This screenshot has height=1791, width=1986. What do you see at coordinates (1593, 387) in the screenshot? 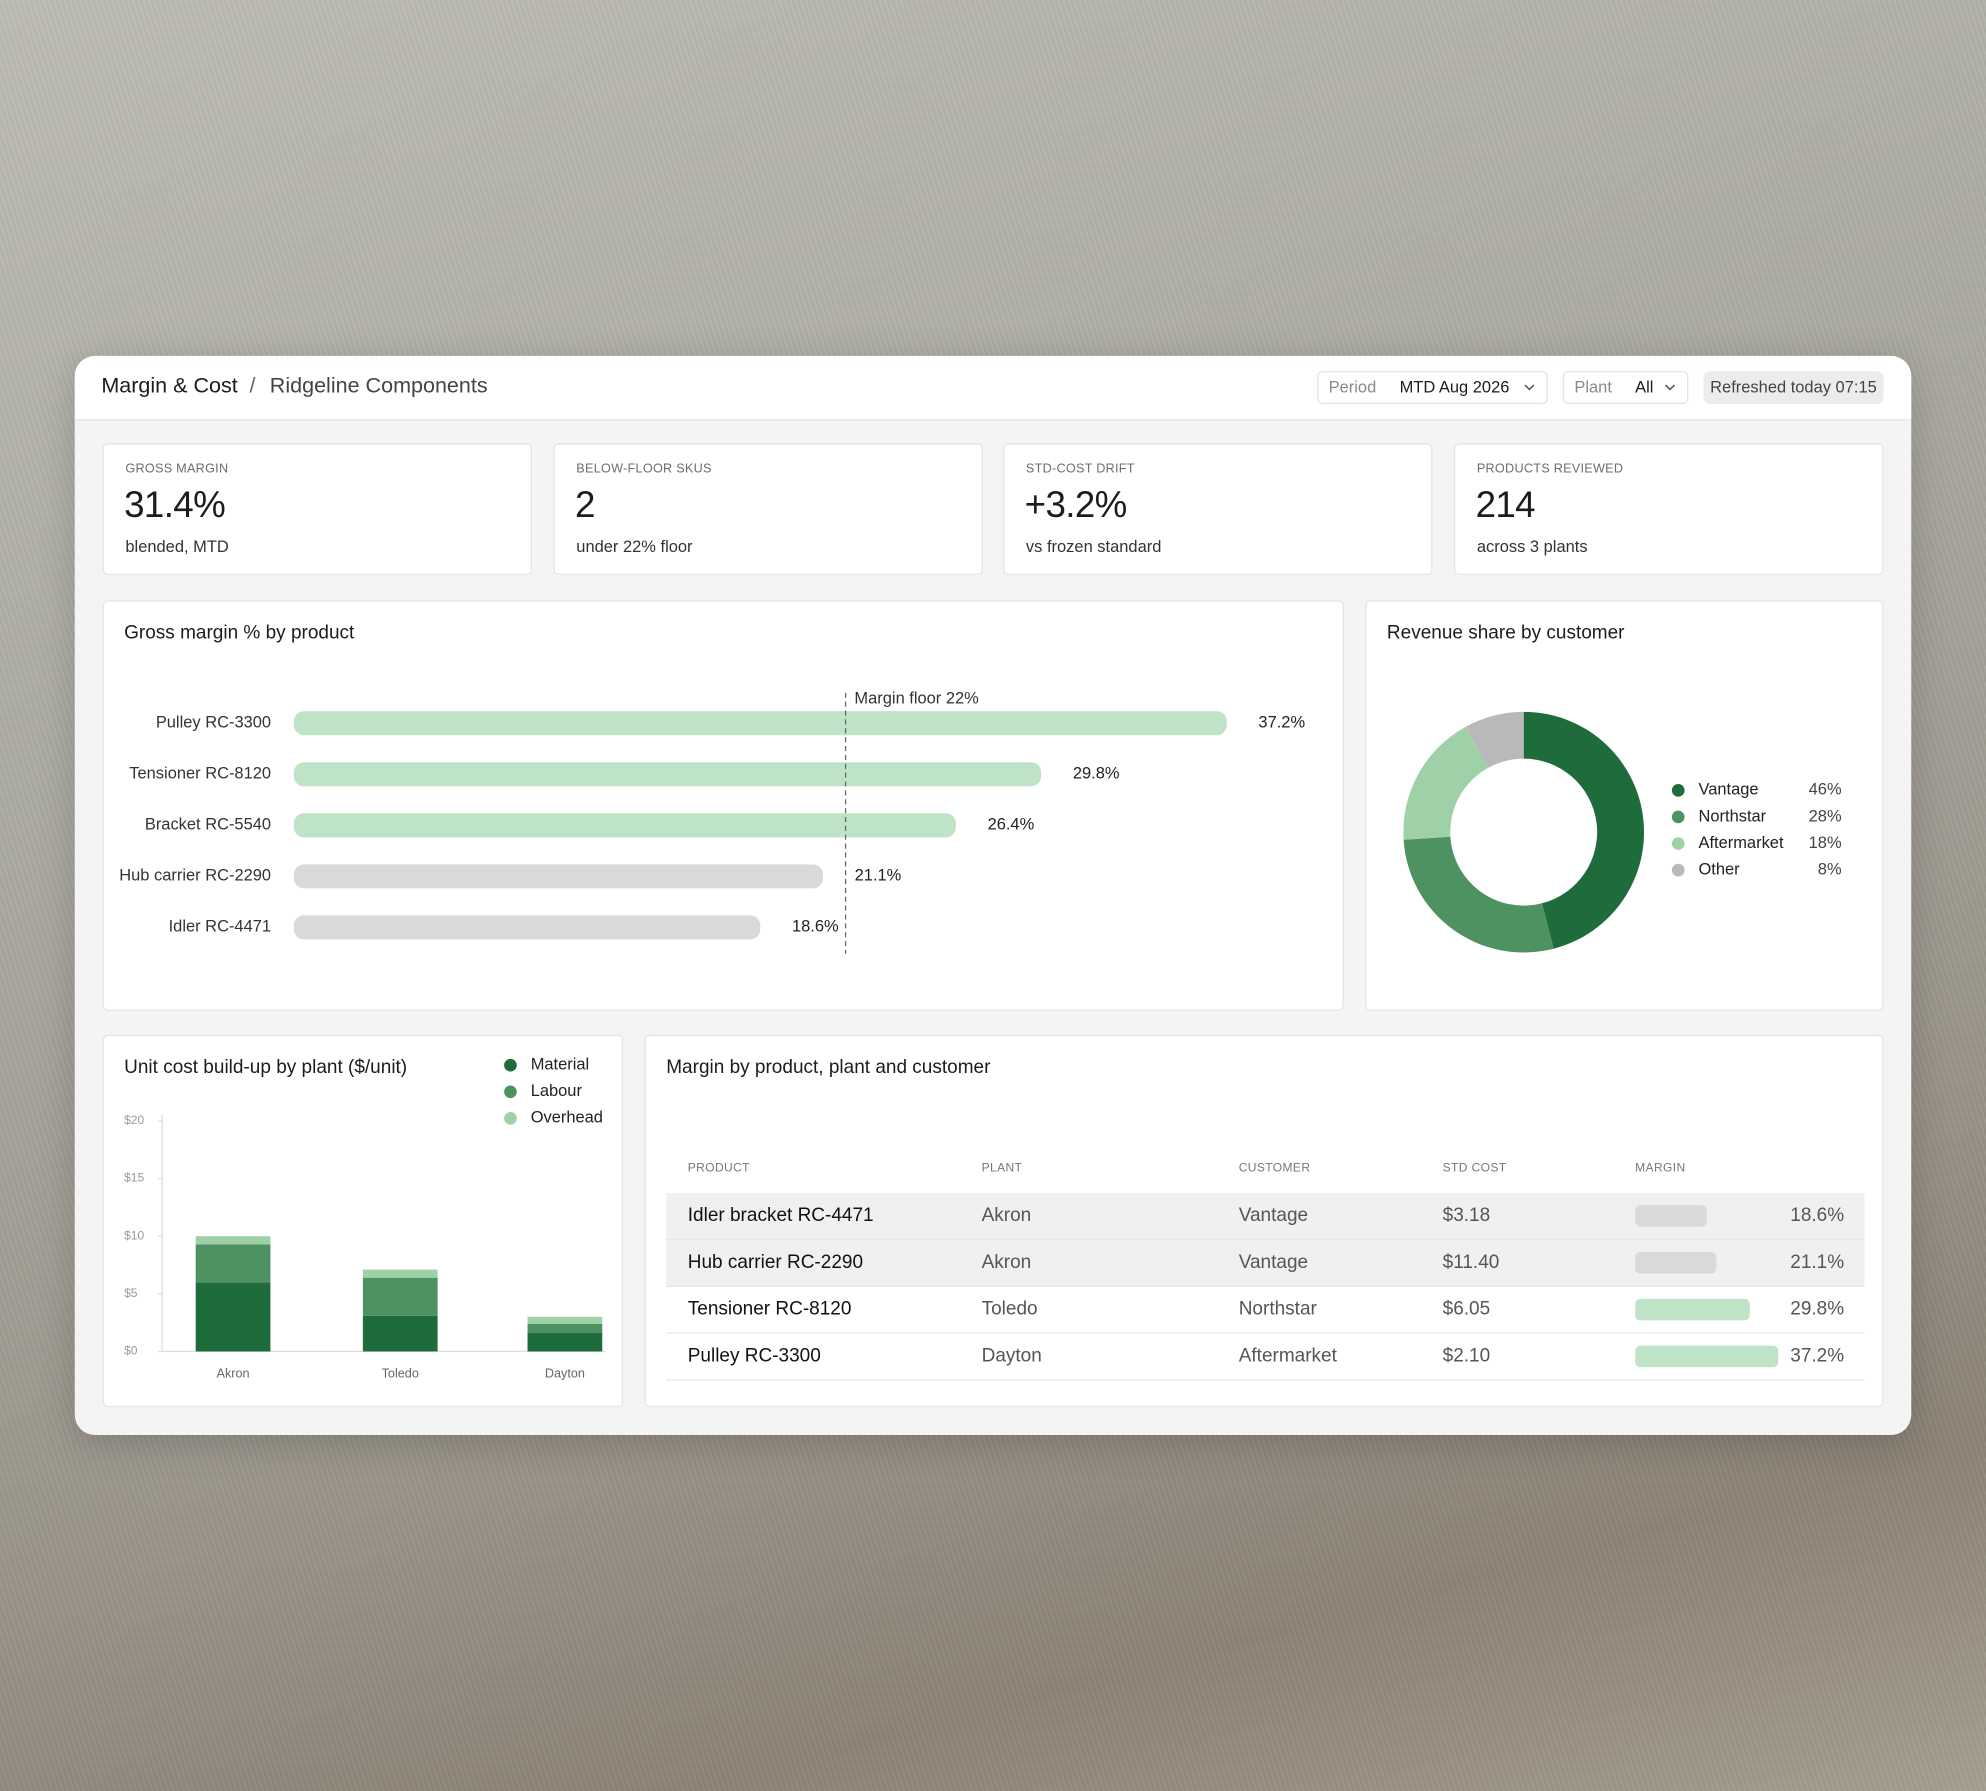
I see `filter-label: Plant` at bounding box center [1593, 387].